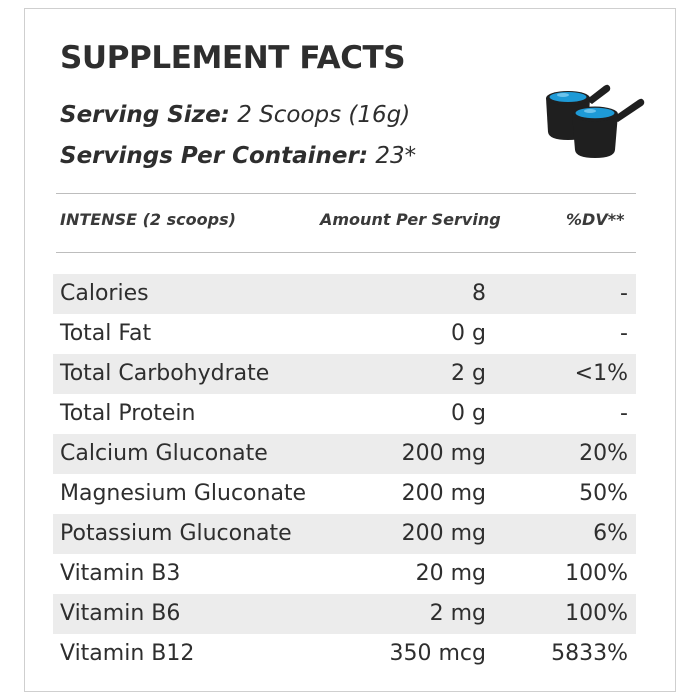 The image size is (700, 700). Describe the element at coordinates (233, 58) in the screenshot. I see `page-title: SUPPLEMENT FACTS` at that location.